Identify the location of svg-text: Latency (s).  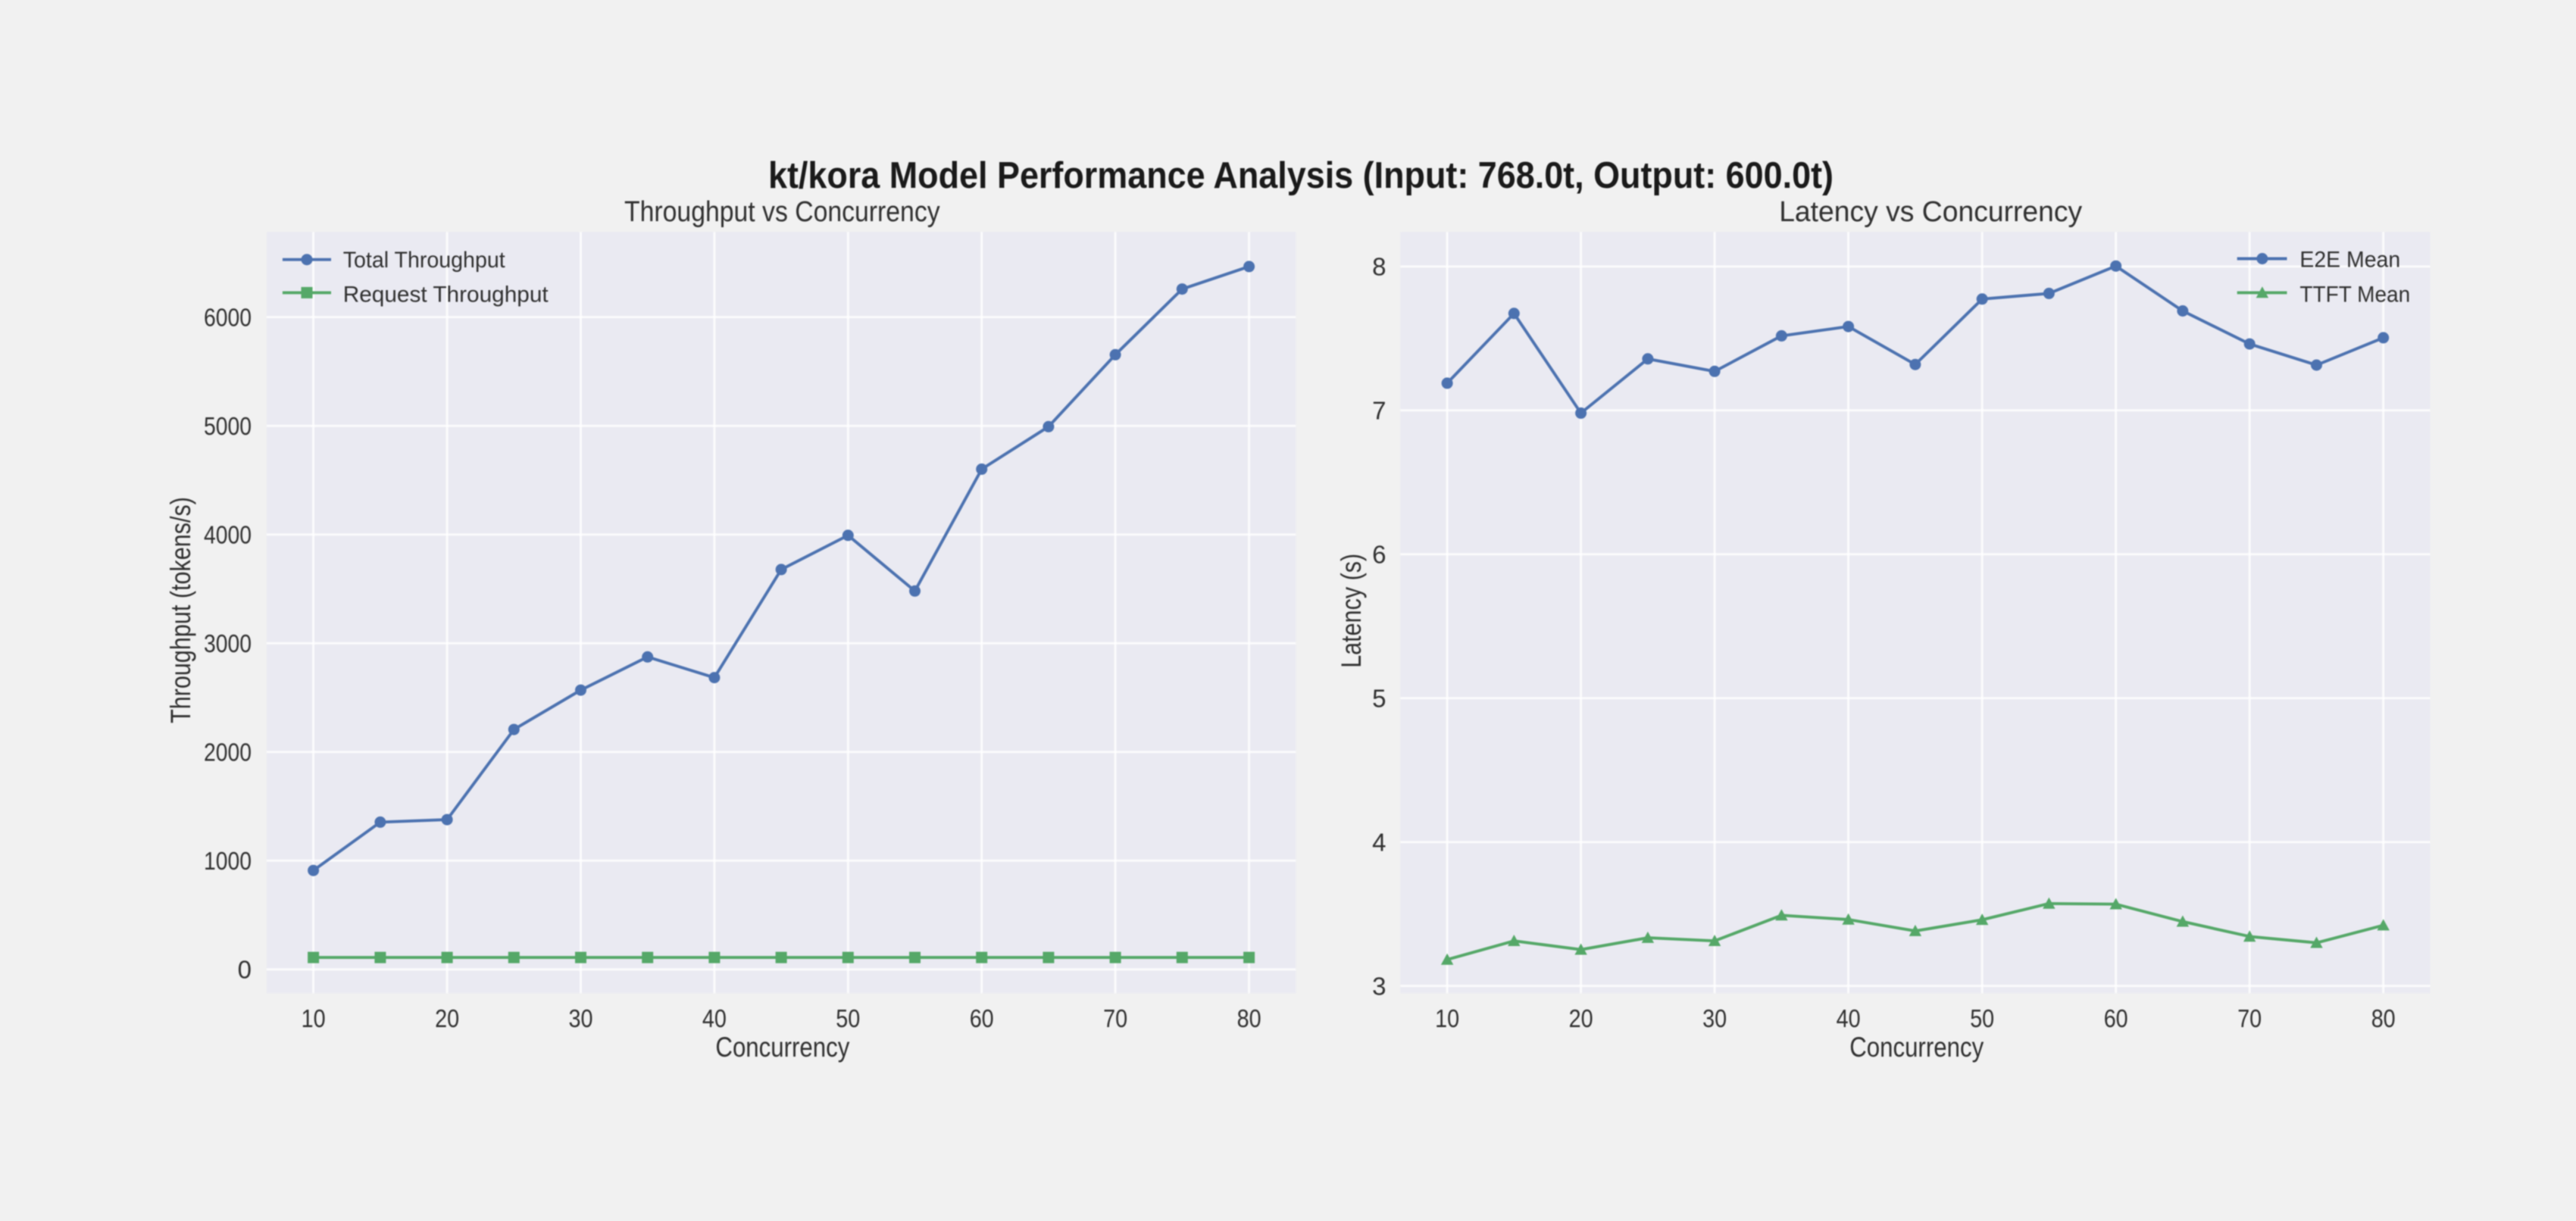
(1351, 611).